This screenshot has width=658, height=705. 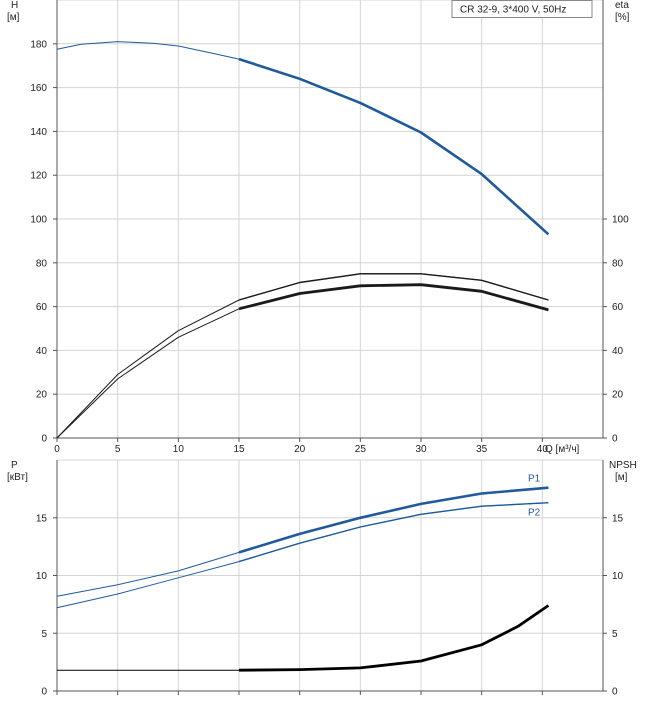 I want to click on right-axis-unit: [%], so click(x=622, y=17).